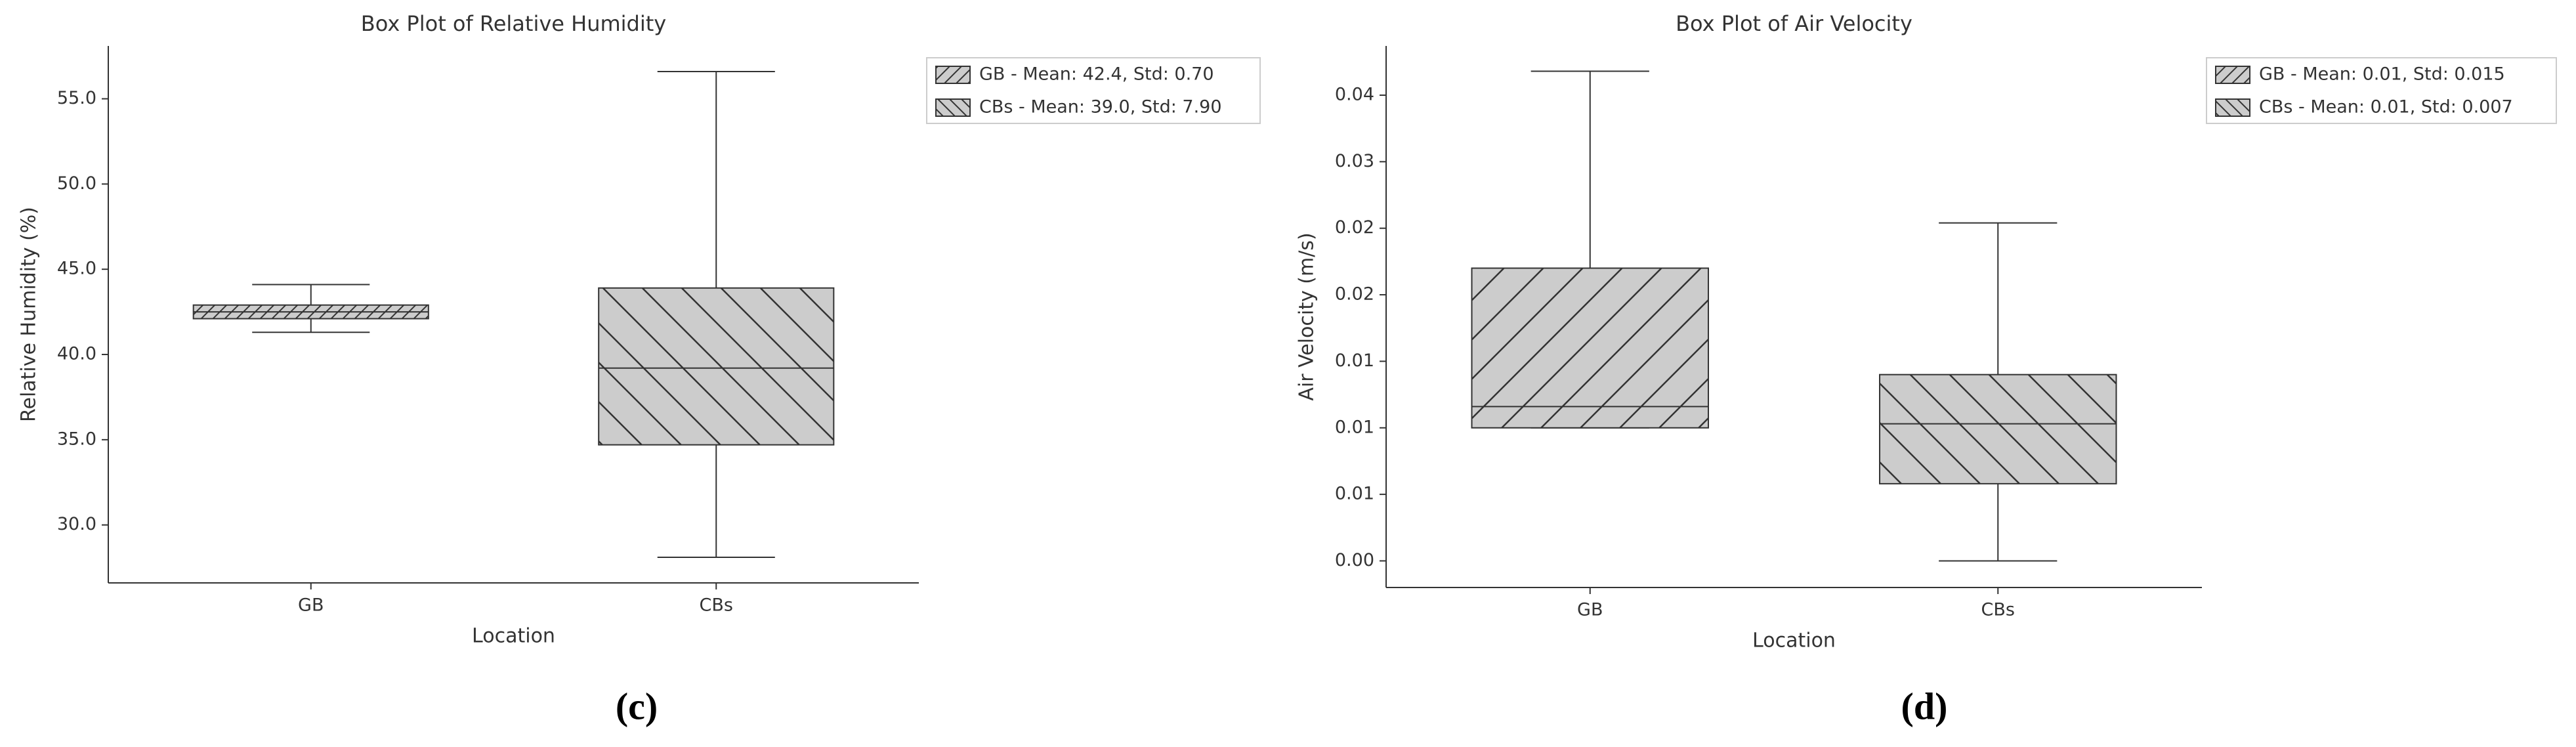  I want to click on chart-title: Box Plot of Air Velocity, so click(1794, 23).